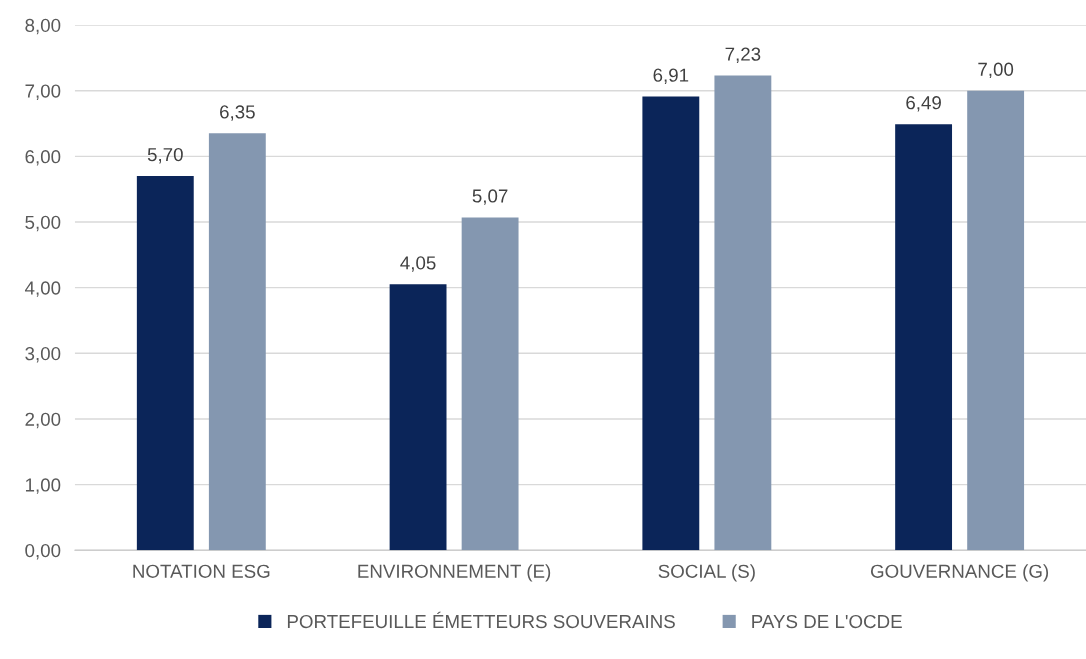 This screenshot has height=659, width=1086. Describe the element at coordinates (42, 289) in the screenshot. I see `y-tick-label: 4,00` at that location.